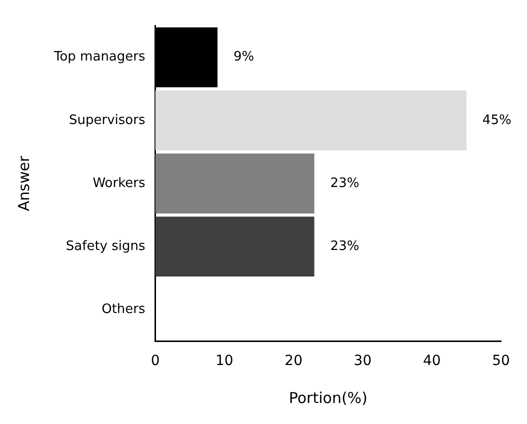 This screenshot has width=527, height=424. I want to click on x-tick-label: 20, so click(293, 361).